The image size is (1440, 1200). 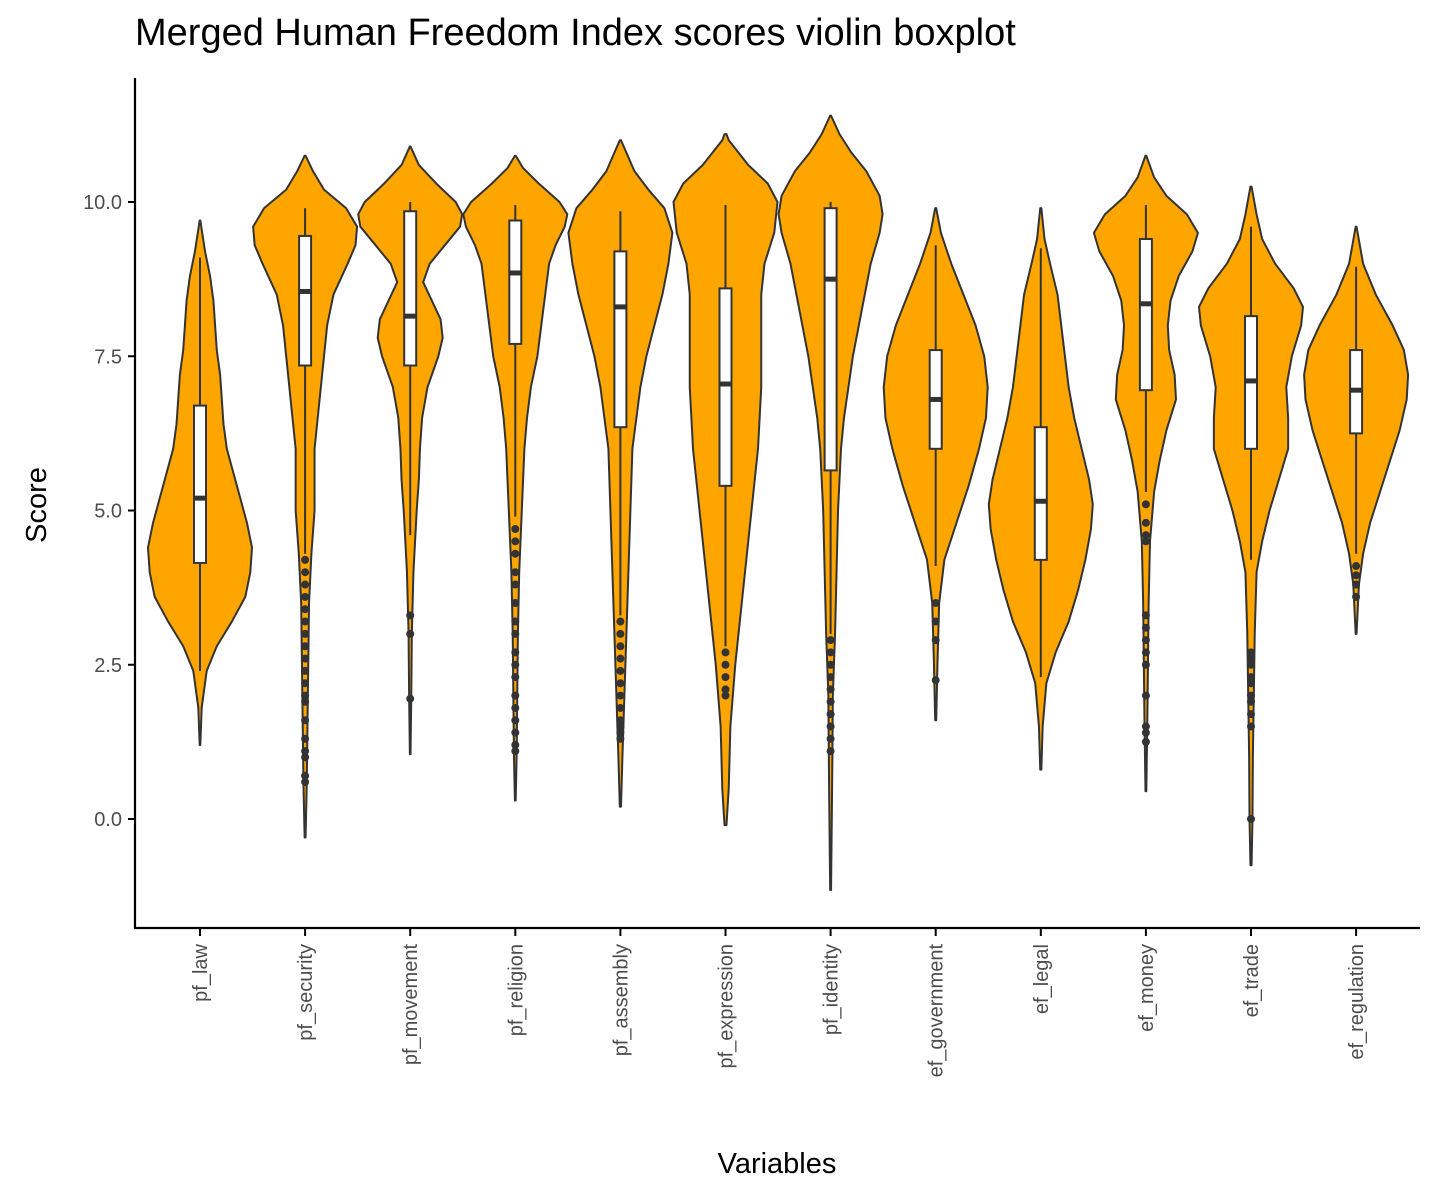 What do you see at coordinates (37, 505) in the screenshot?
I see `y-axis-title: Score` at bounding box center [37, 505].